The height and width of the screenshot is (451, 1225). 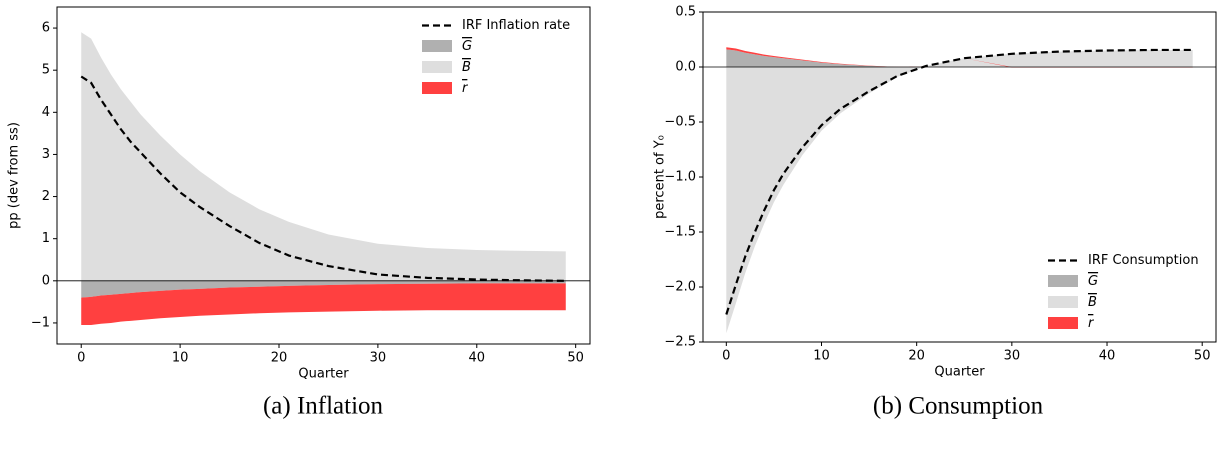 I want to click on y-tick-label: 1, so click(x=46, y=238).